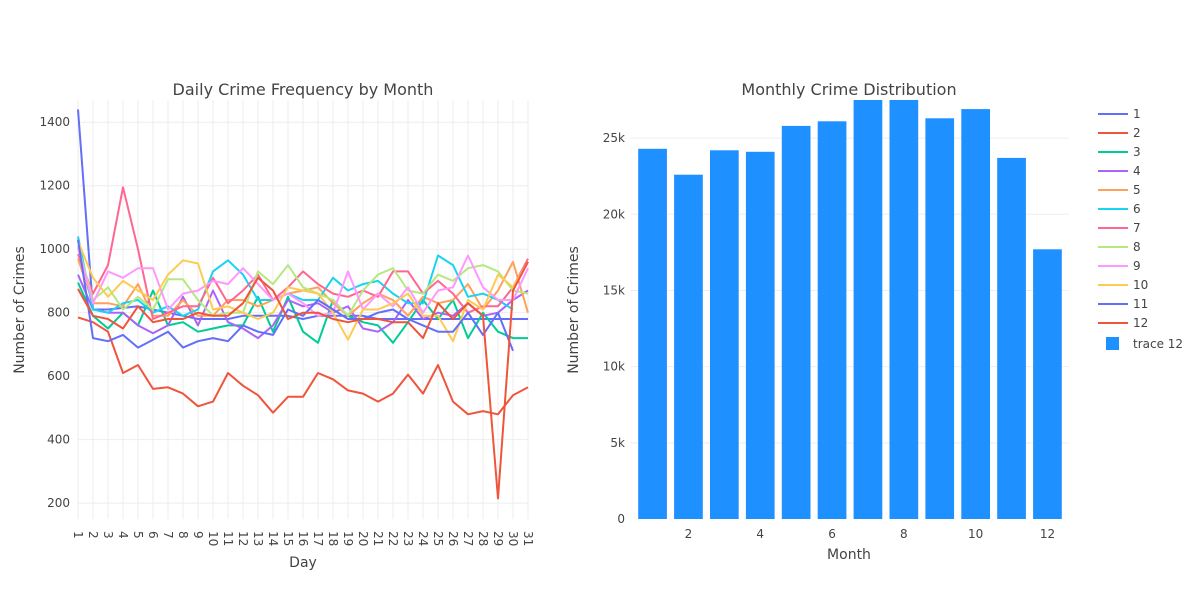  What do you see at coordinates (183, 535) in the screenshot?
I see `line-x-tick-label: 8` at bounding box center [183, 535].